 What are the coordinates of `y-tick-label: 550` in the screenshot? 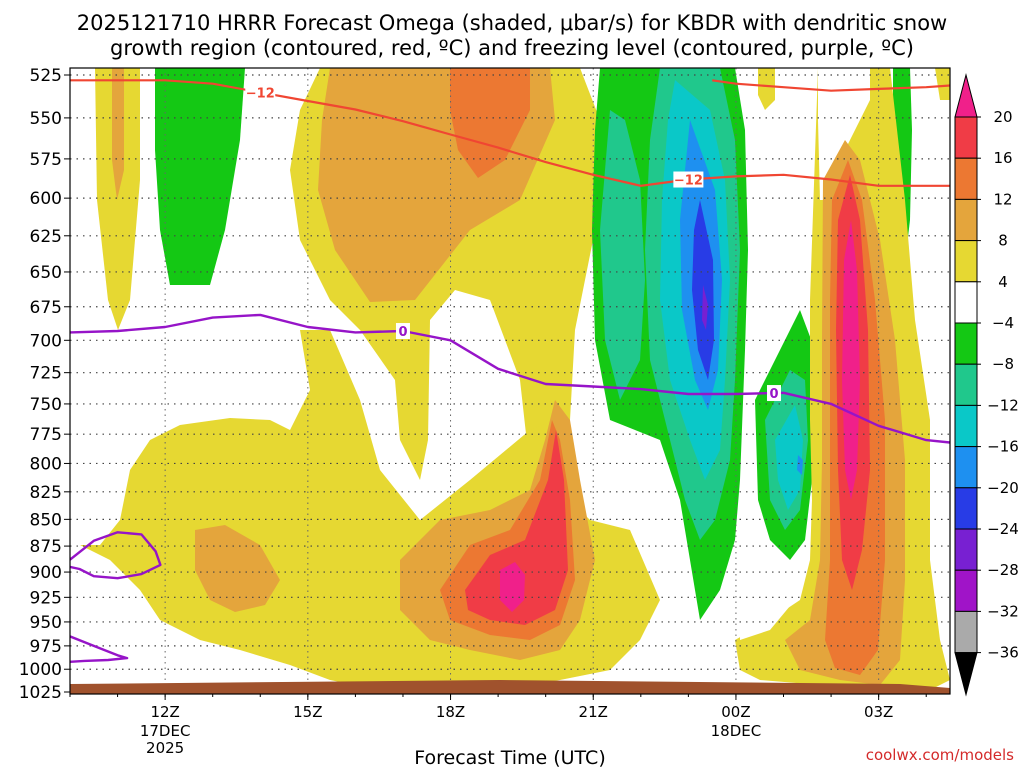 It's located at (46, 119).